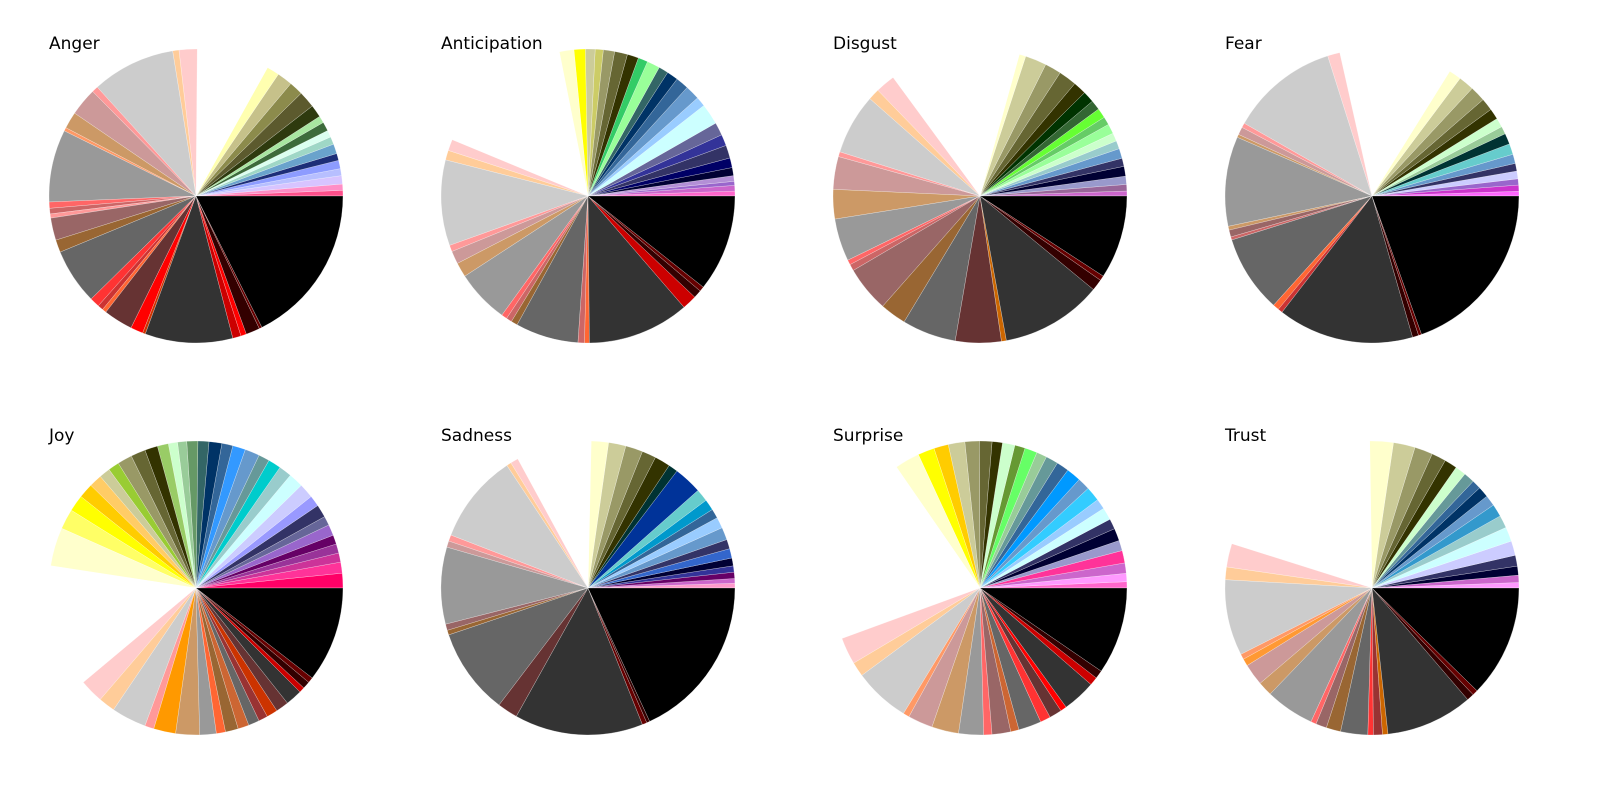  I want to click on panel-trust: Trust, so click(1372, 581).